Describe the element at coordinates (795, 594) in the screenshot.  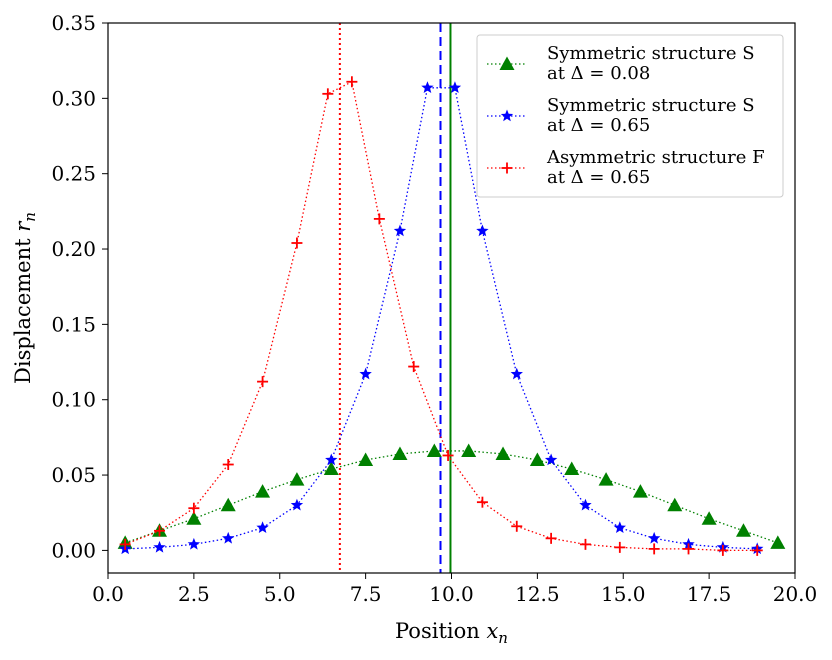
I see `x-tick-label: 20.0` at that location.